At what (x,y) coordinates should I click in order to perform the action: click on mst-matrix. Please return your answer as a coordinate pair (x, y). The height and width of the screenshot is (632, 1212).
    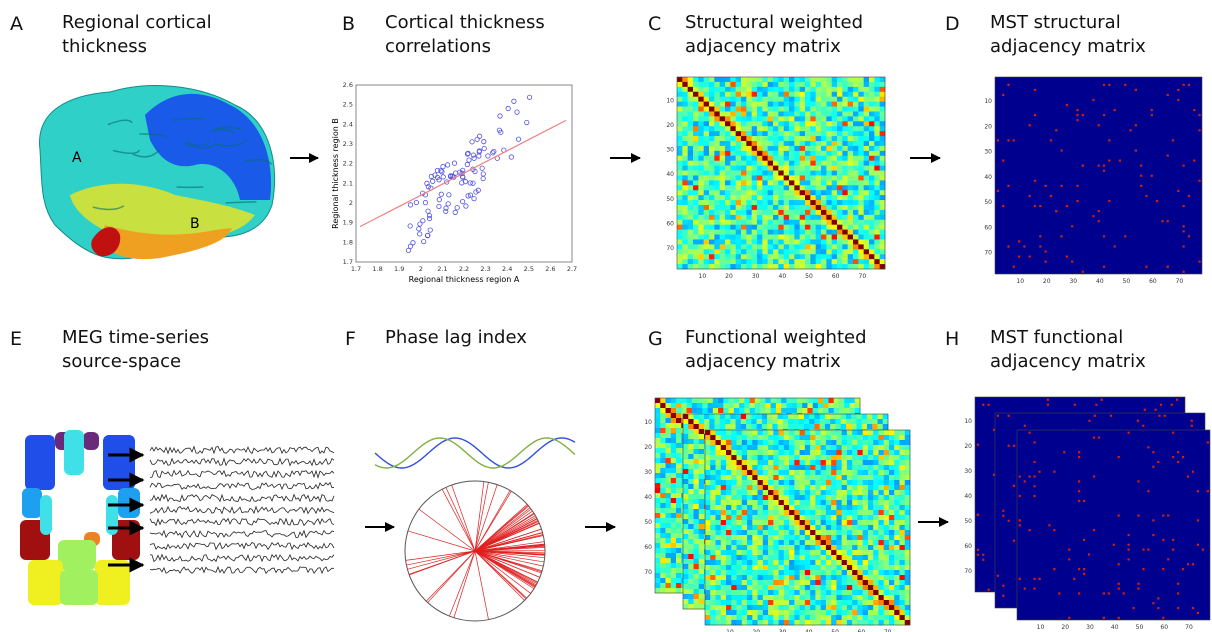
    Looking at the image, I should click on (1098, 175).